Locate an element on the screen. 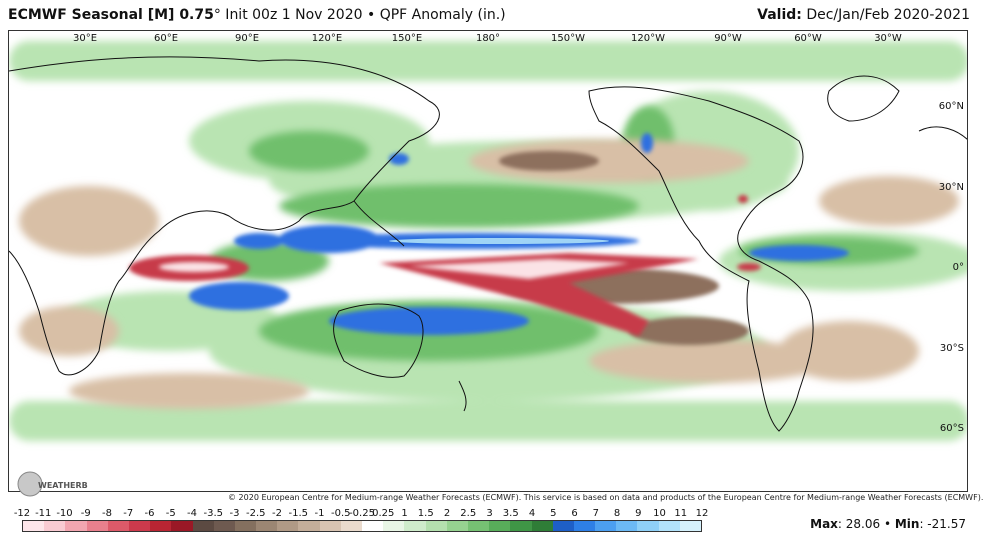 This screenshot has height=546, width=984. lat-label-equator: 0° is located at coordinates (958, 267).